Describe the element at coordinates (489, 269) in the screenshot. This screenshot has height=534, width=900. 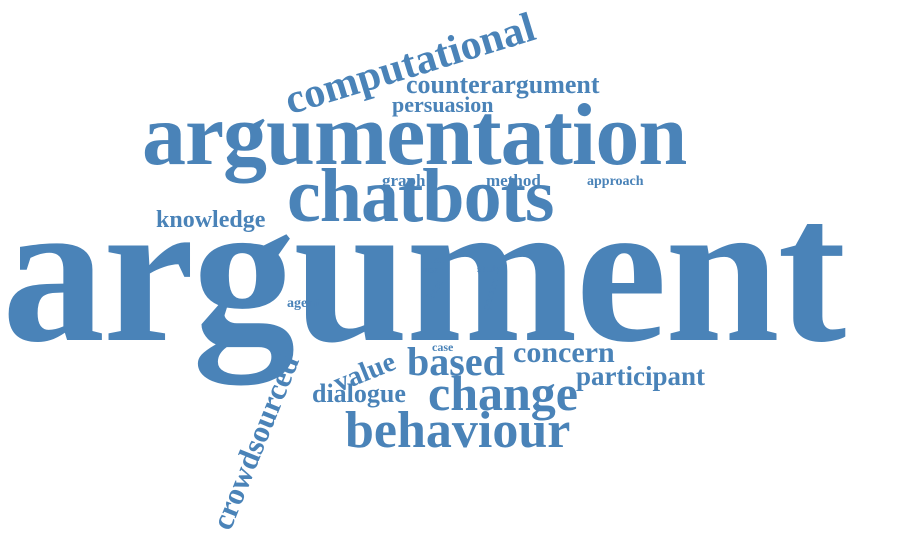
I see `word-study: study` at that location.